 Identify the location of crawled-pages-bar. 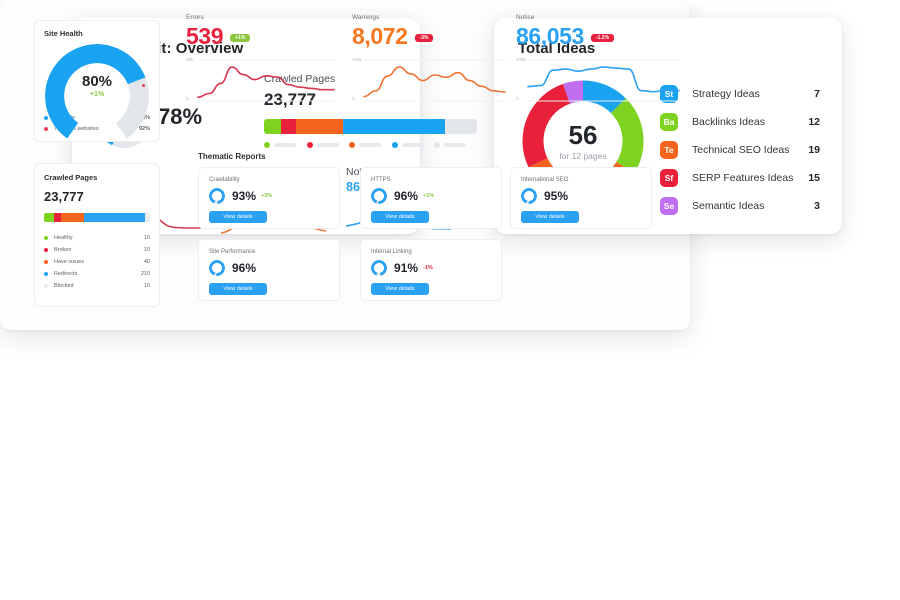
(370, 126).